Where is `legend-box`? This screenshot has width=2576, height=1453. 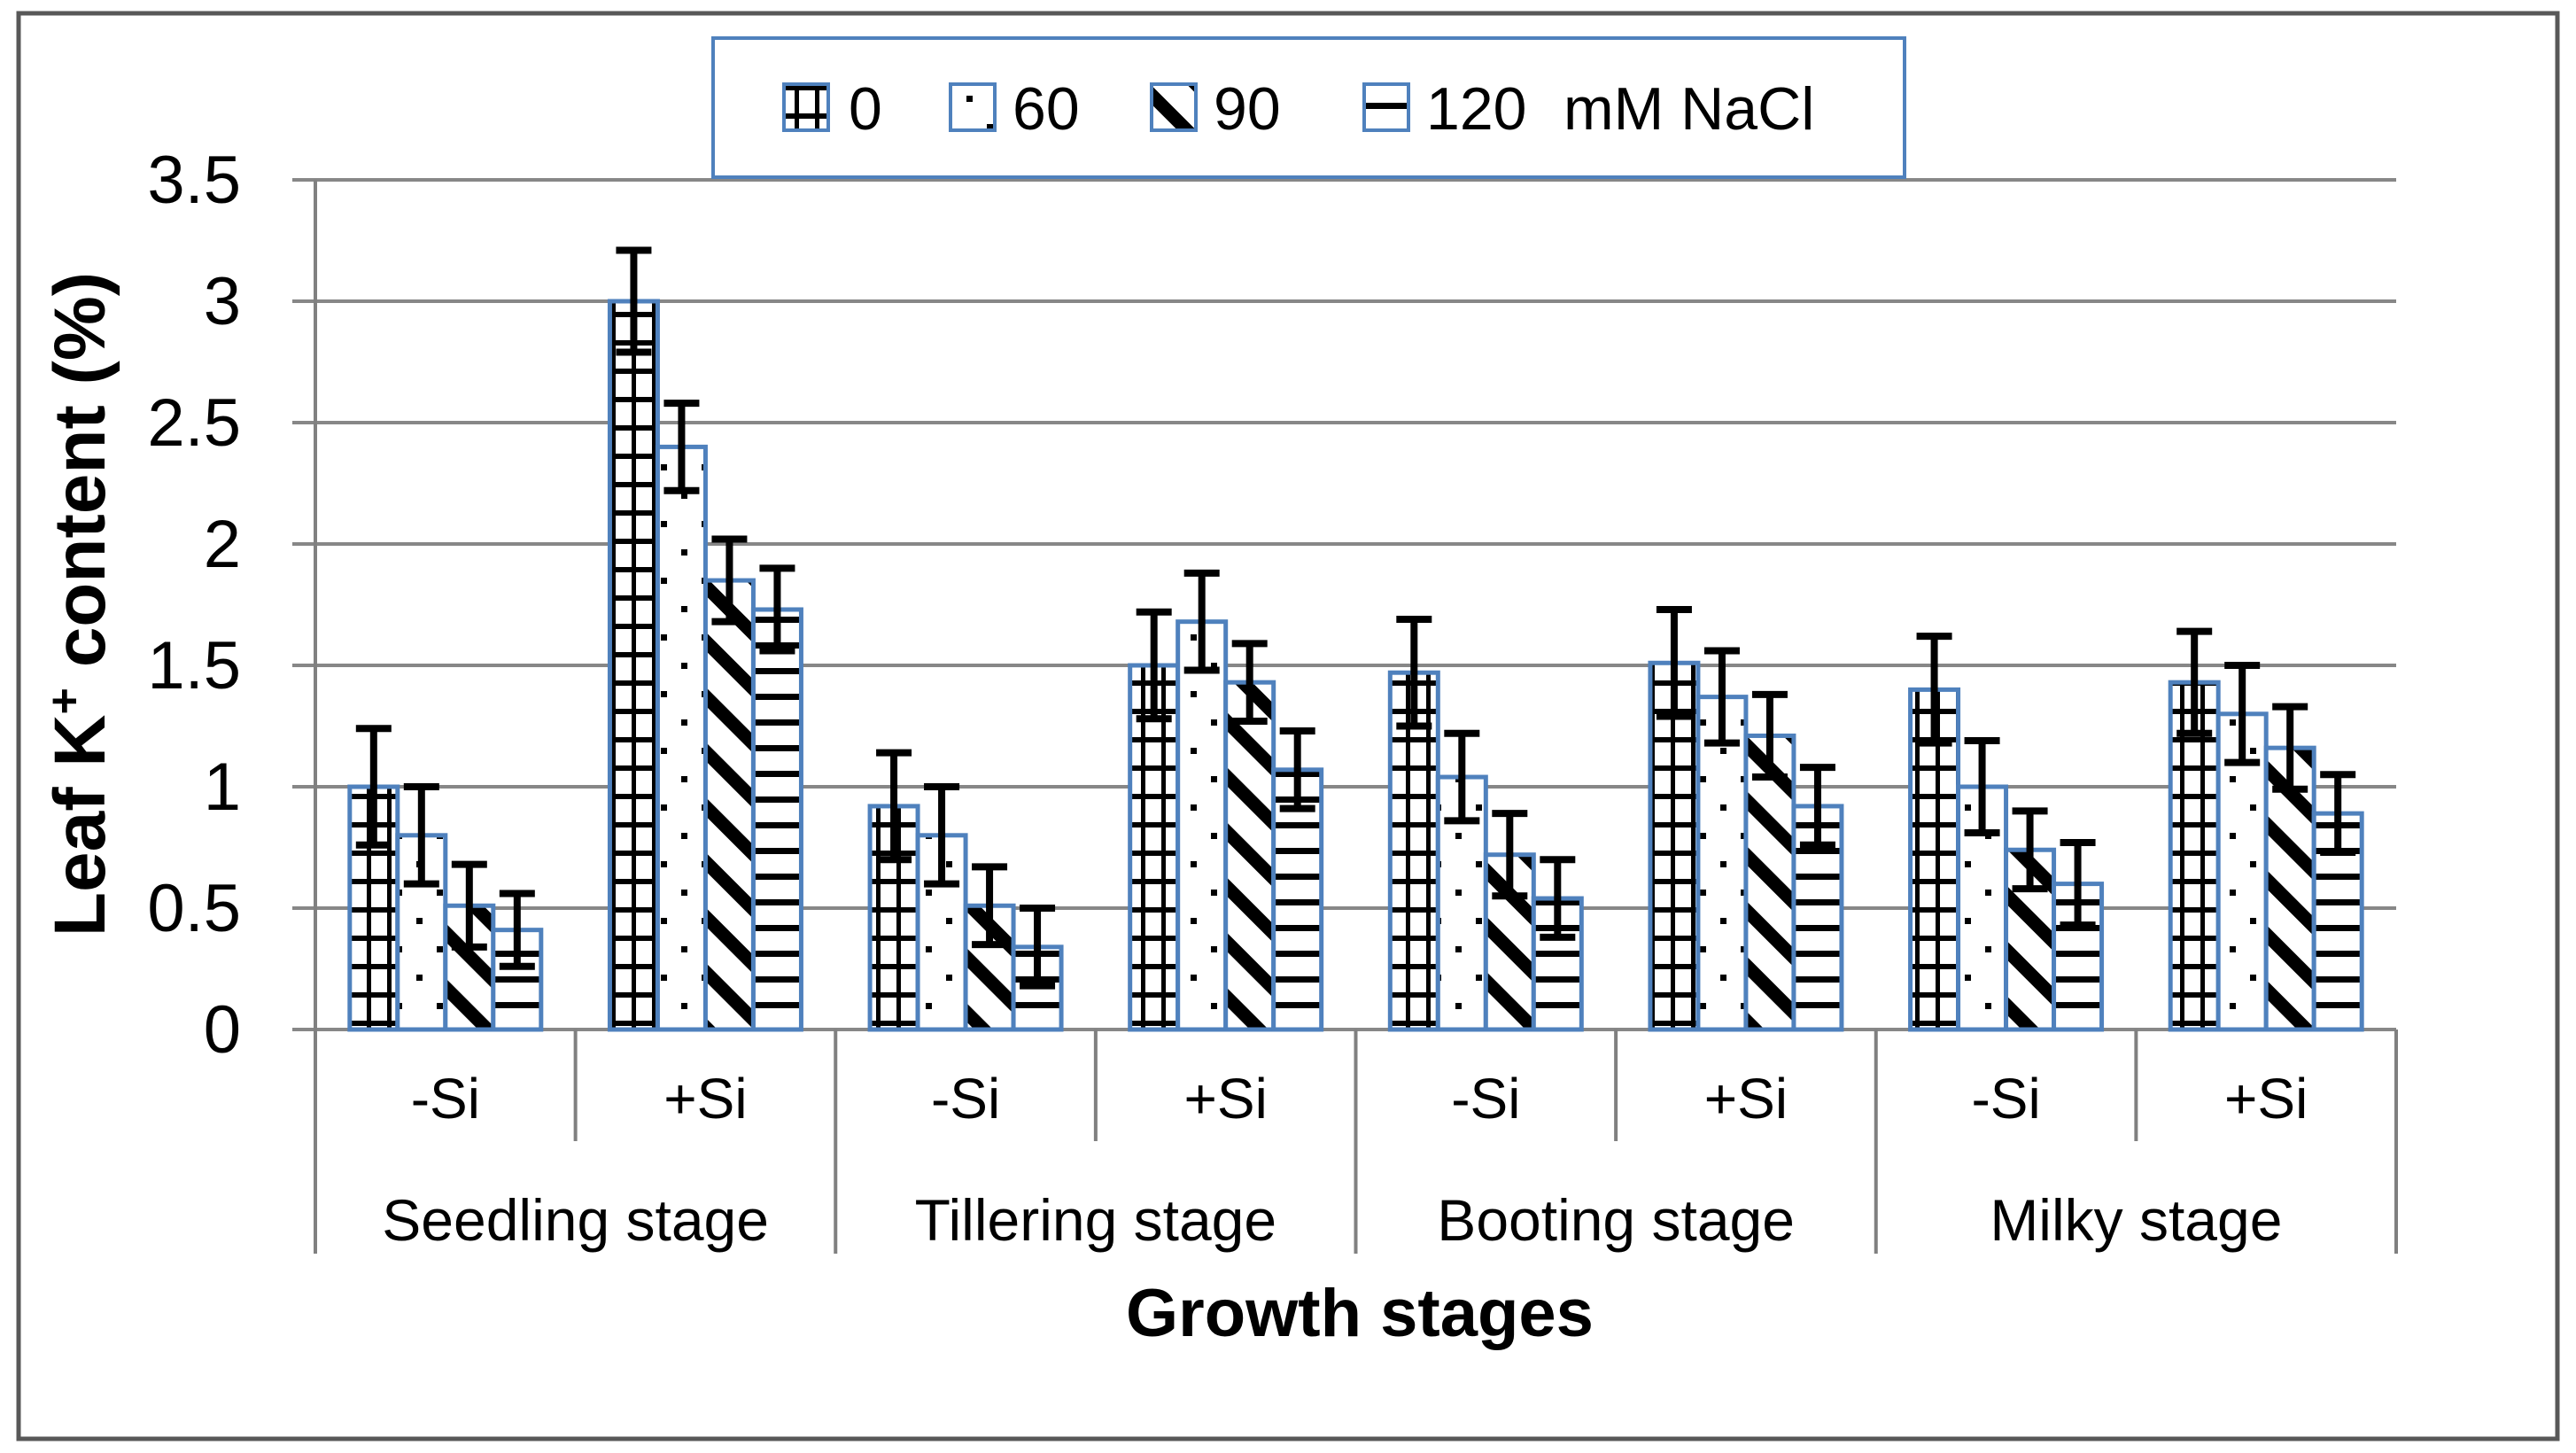 legend-box is located at coordinates (1308, 107).